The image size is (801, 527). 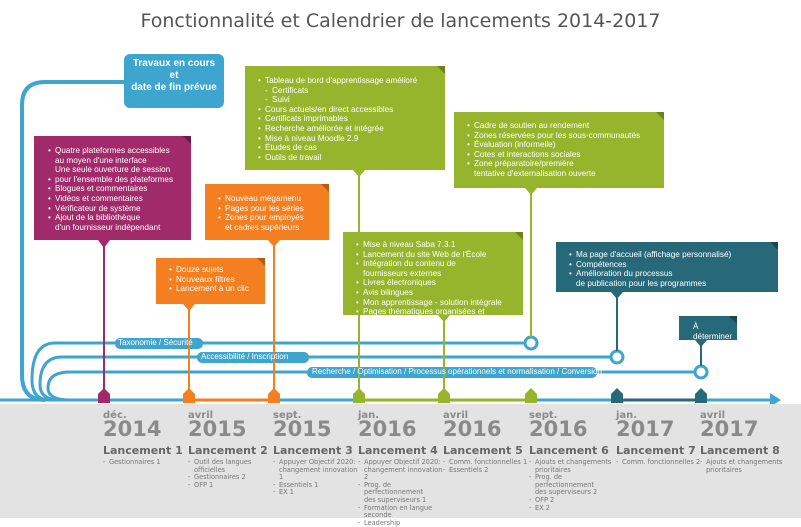 What do you see at coordinates (132, 429) in the screenshot?
I see `milestone-year: 2014` at bounding box center [132, 429].